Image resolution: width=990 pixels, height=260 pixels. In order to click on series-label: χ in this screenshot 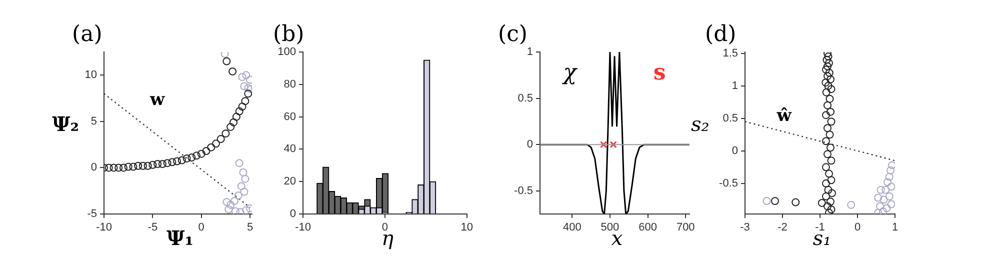, I will do `click(569, 73)`.